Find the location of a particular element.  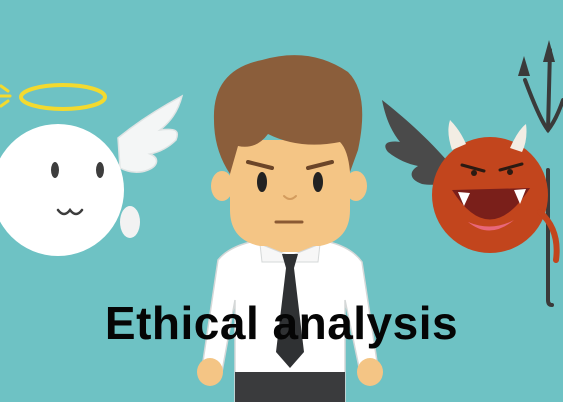

face is located at coordinates (290, 193).